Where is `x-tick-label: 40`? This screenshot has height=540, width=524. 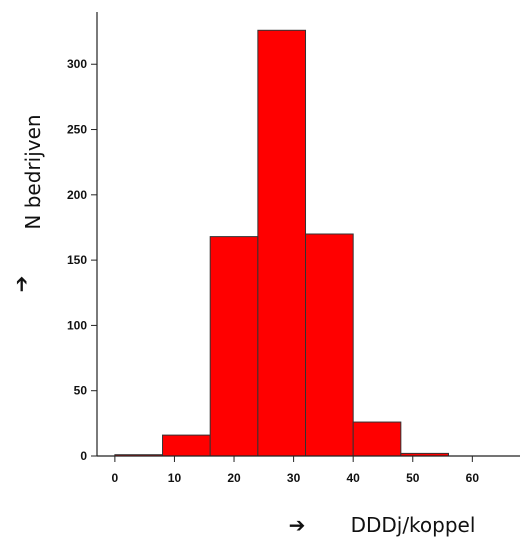
x-tick-label: 40 is located at coordinates (354, 478).